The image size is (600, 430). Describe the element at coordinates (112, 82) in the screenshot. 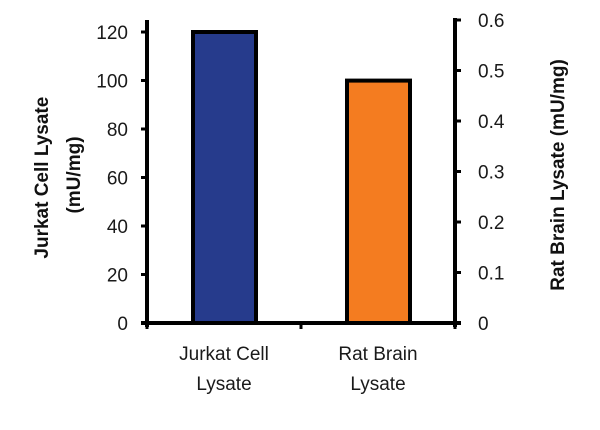

I see `left-tick-label: 100` at that location.